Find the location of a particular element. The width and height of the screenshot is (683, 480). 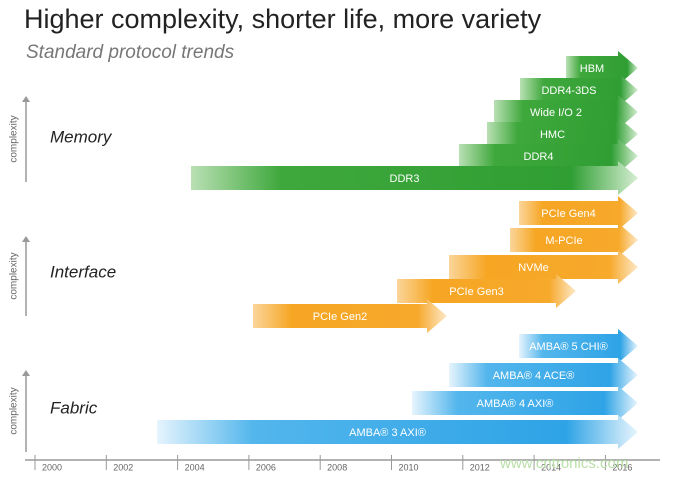

arrow-label: AMBA® 3 AXI® is located at coordinates (387, 433).